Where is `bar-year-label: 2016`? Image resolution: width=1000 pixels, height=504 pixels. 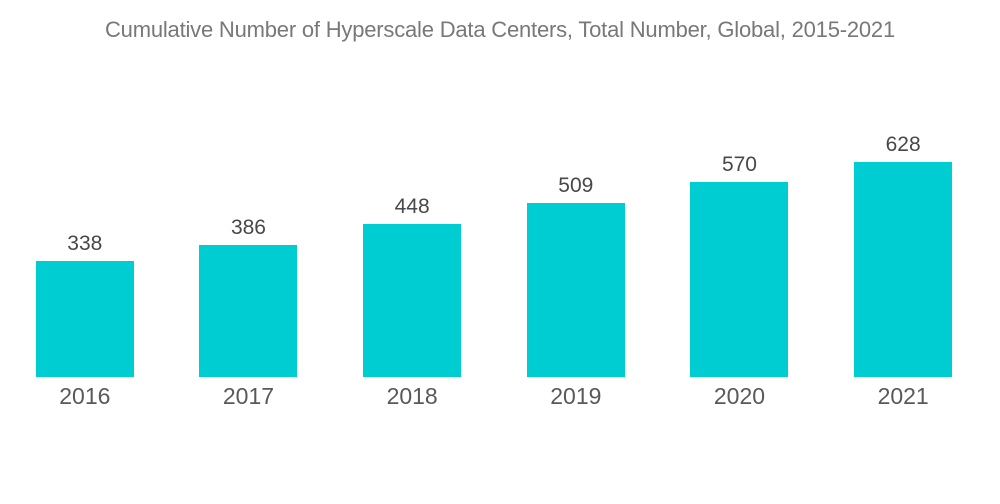 bar-year-label: 2016 is located at coordinates (85, 396).